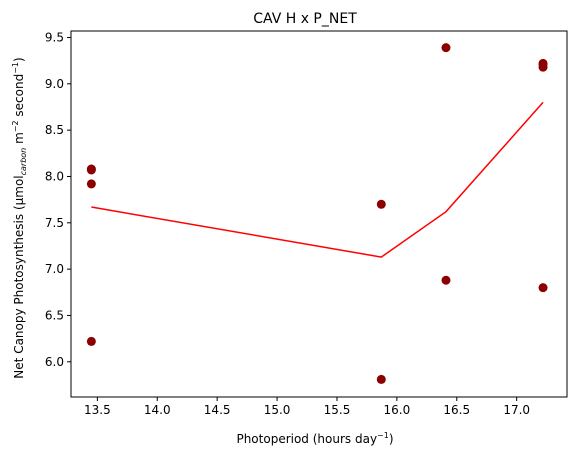 The height and width of the screenshot is (460, 575). Describe the element at coordinates (54, 176) in the screenshot. I see `y-tick-label: 8.0` at that location.